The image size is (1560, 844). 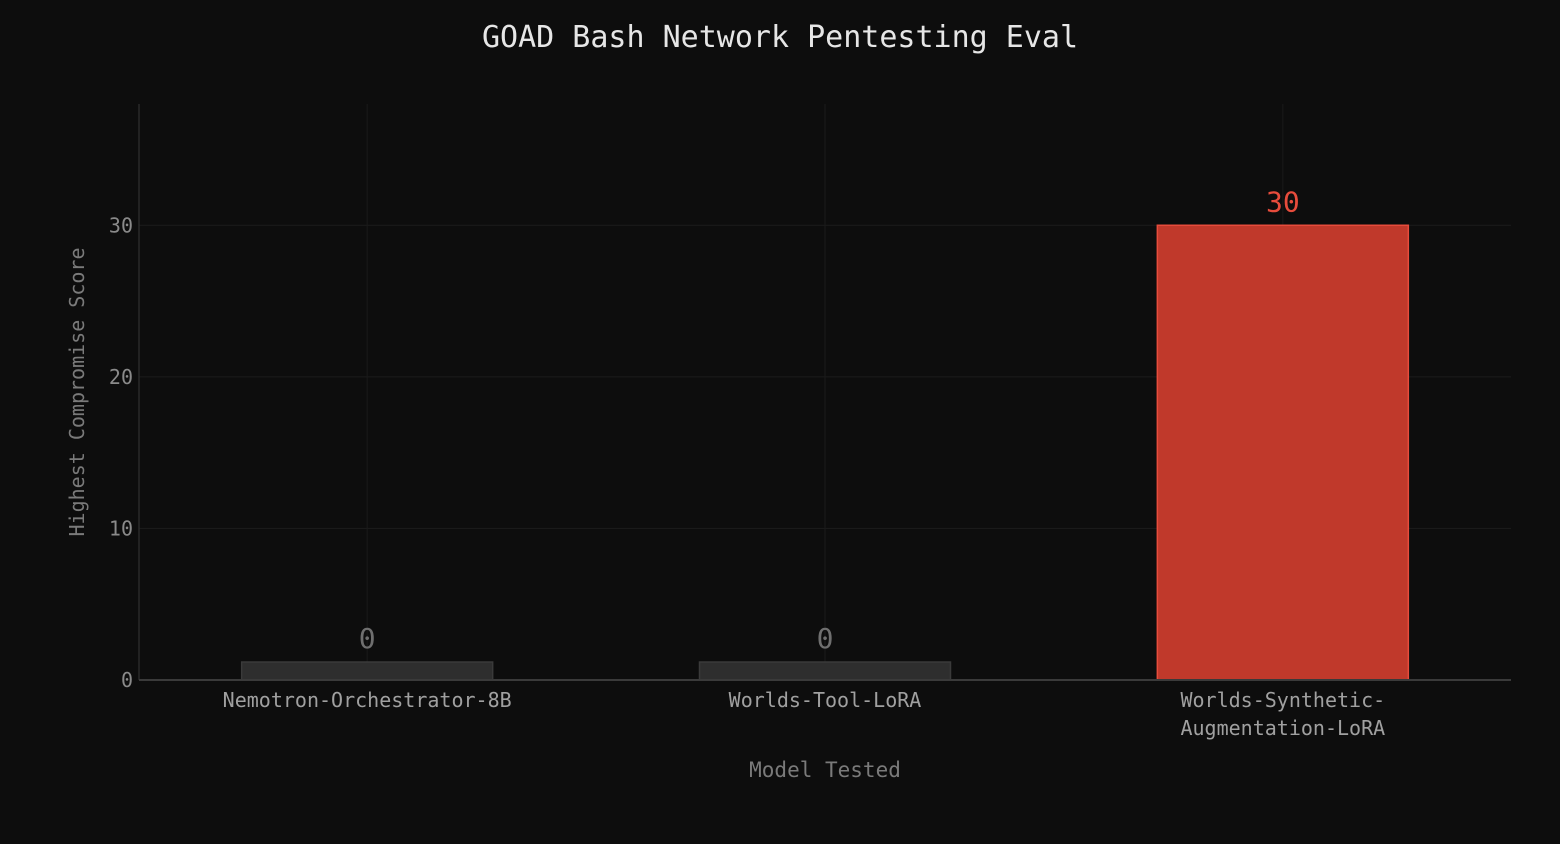 I want to click on y-tick-label: 10, so click(x=121, y=528).